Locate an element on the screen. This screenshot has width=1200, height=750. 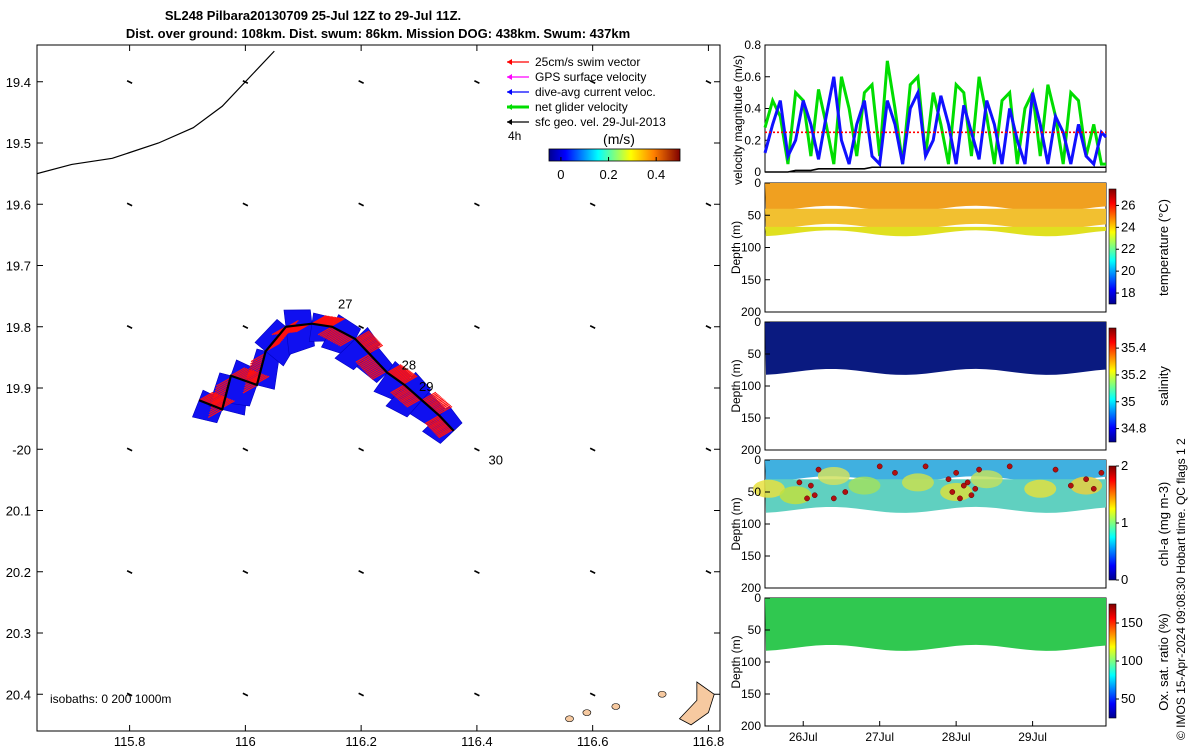
chl-hotspot is located at coordinates (864, 485).